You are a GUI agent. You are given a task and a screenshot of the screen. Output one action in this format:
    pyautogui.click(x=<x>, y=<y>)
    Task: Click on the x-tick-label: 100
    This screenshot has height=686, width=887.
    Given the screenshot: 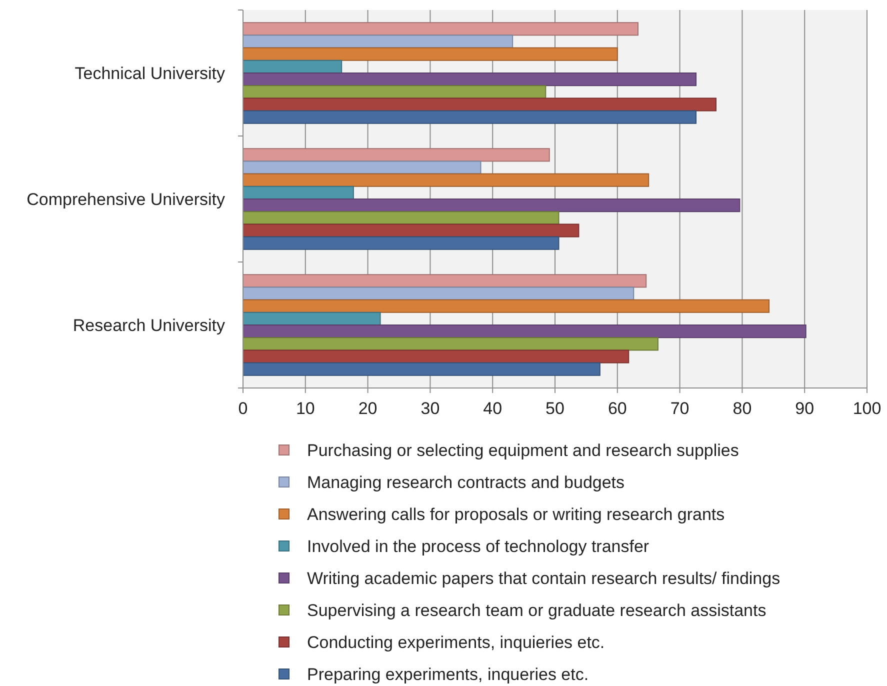 What is the action you would take?
    pyautogui.click(x=867, y=408)
    